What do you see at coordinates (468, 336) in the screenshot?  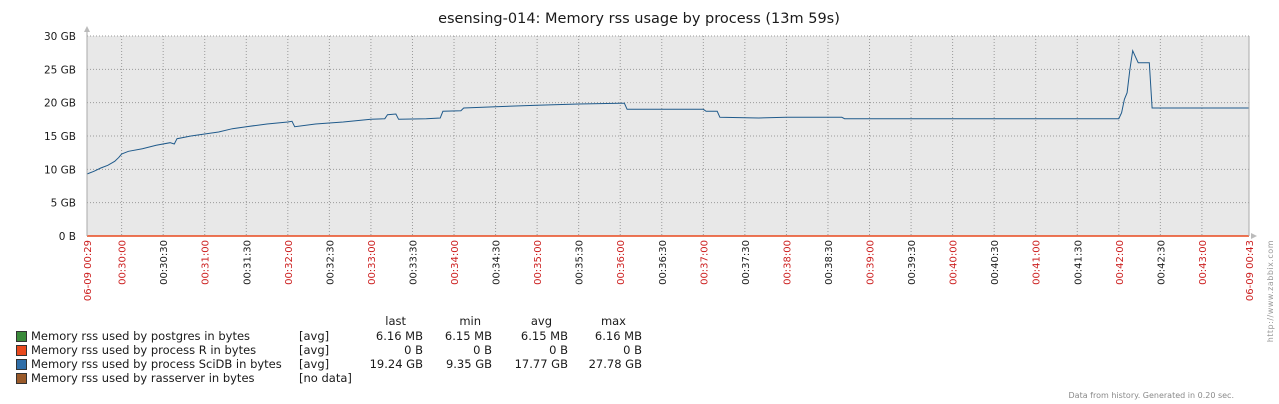 I see `legend-item-min: 6.15 MB` at bounding box center [468, 336].